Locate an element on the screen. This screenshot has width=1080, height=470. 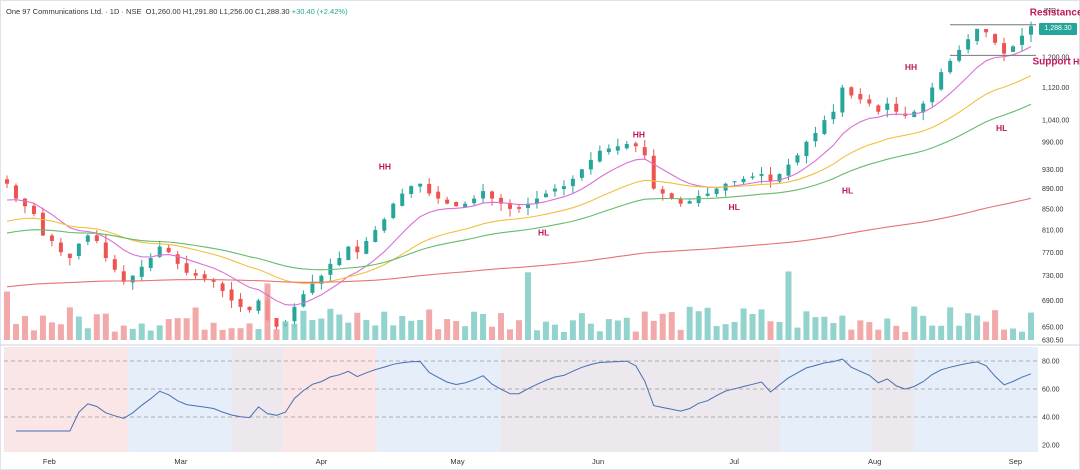
price-axis-label: 810.00 is located at coordinates (1053, 231).